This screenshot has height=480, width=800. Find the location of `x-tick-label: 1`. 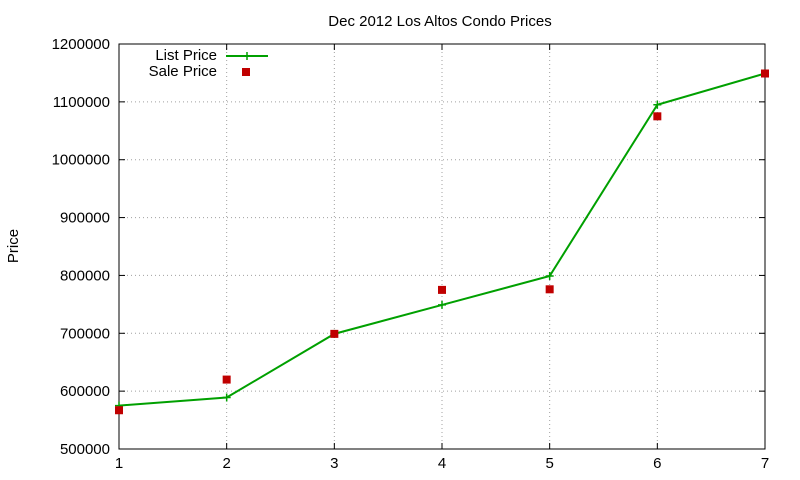

x-tick-label: 1 is located at coordinates (119, 463).